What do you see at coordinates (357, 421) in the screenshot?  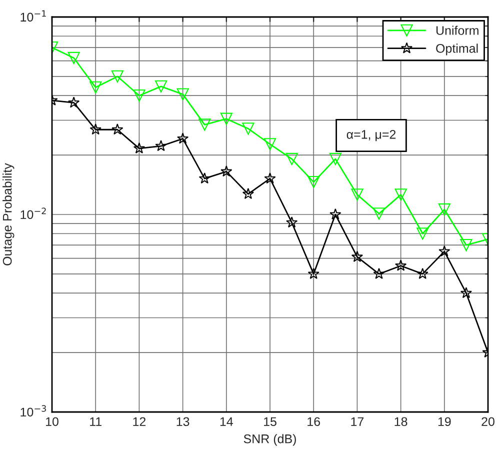 I see `x-tick-label: 17` at bounding box center [357, 421].